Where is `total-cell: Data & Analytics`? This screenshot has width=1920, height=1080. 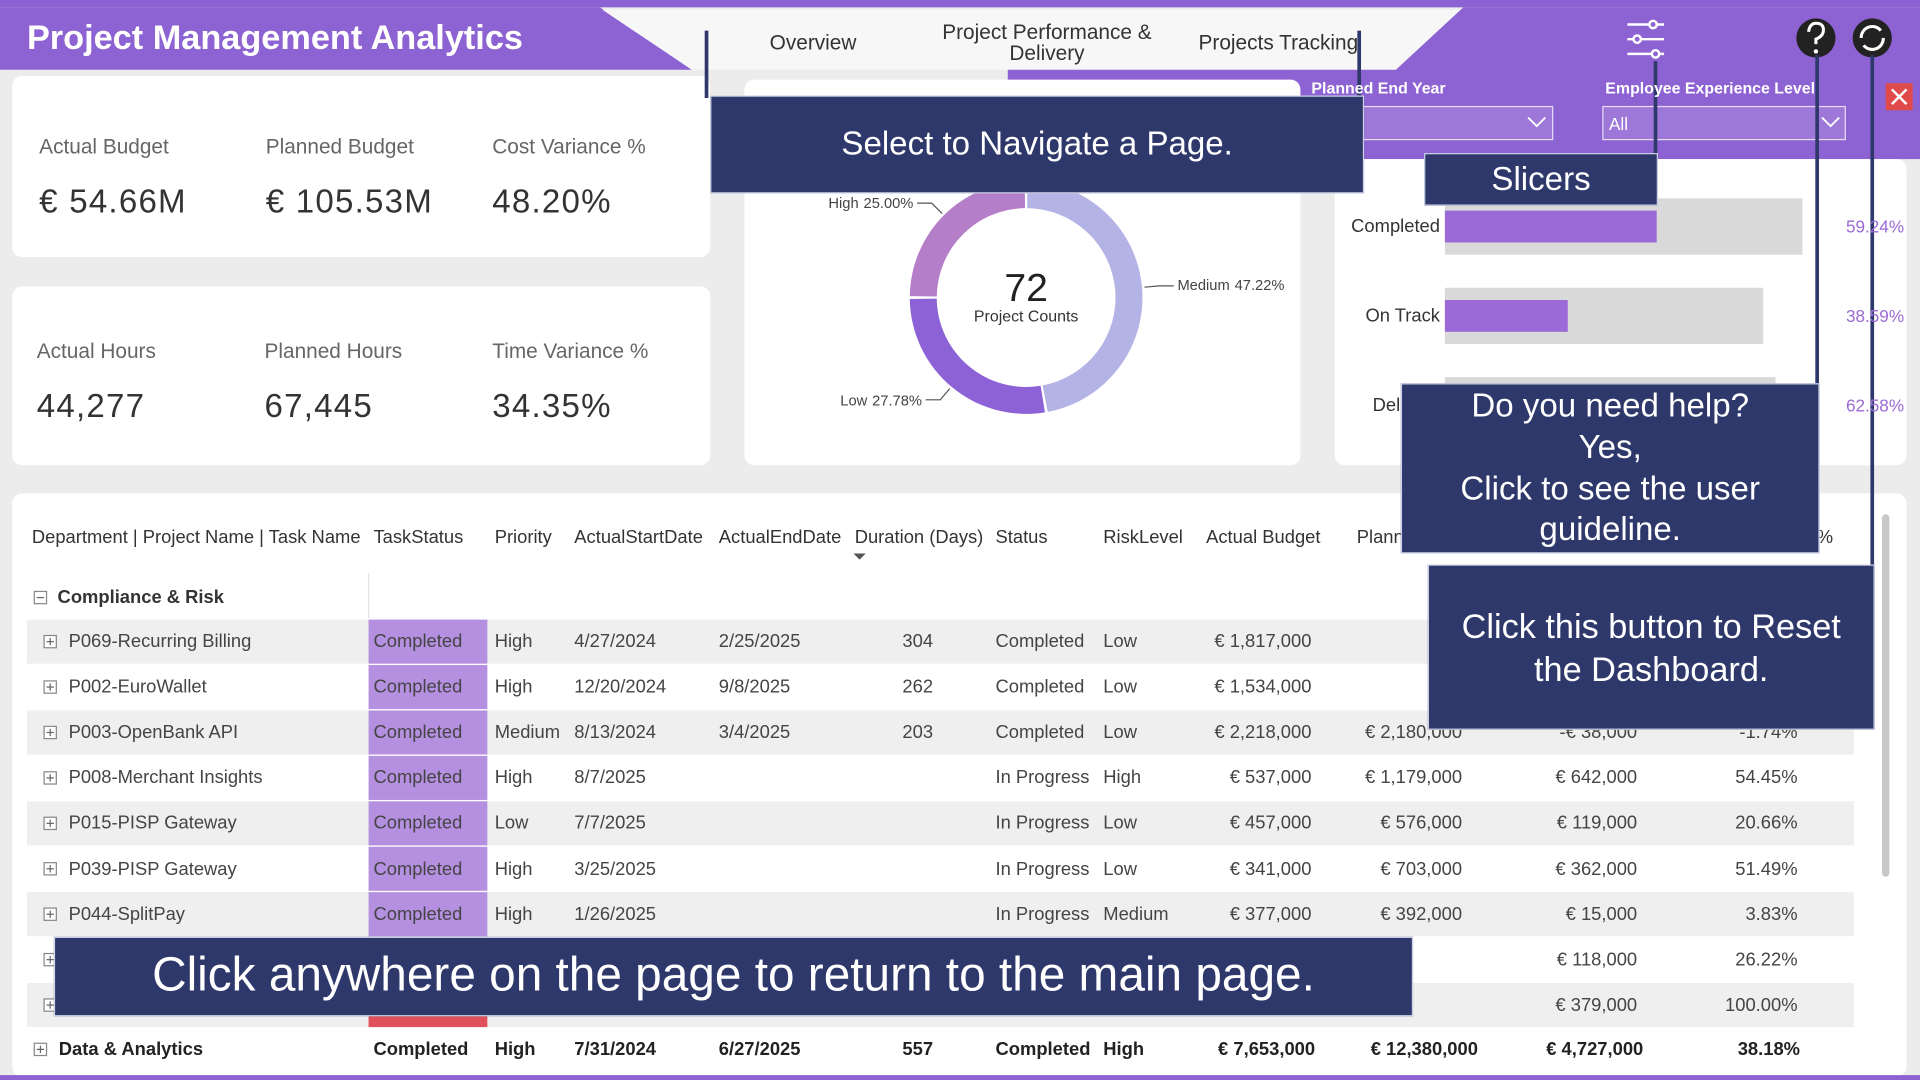 total-cell: Data & Analytics is located at coordinates (131, 1049).